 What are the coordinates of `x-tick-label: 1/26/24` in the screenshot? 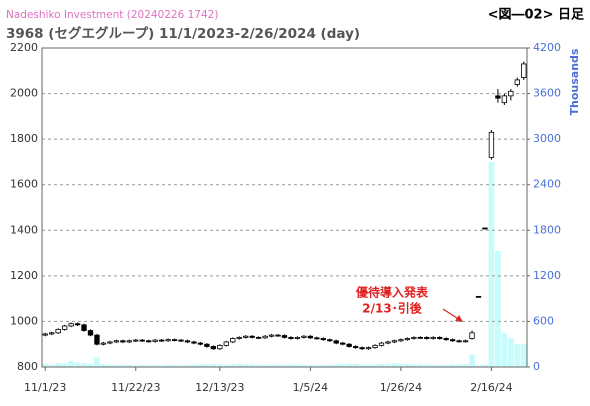 It's located at (401, 387).